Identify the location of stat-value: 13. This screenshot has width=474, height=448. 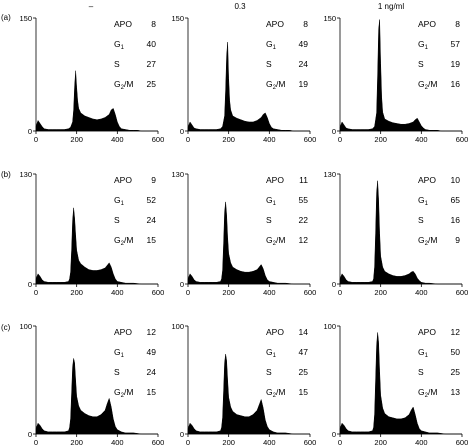
(456, 392).